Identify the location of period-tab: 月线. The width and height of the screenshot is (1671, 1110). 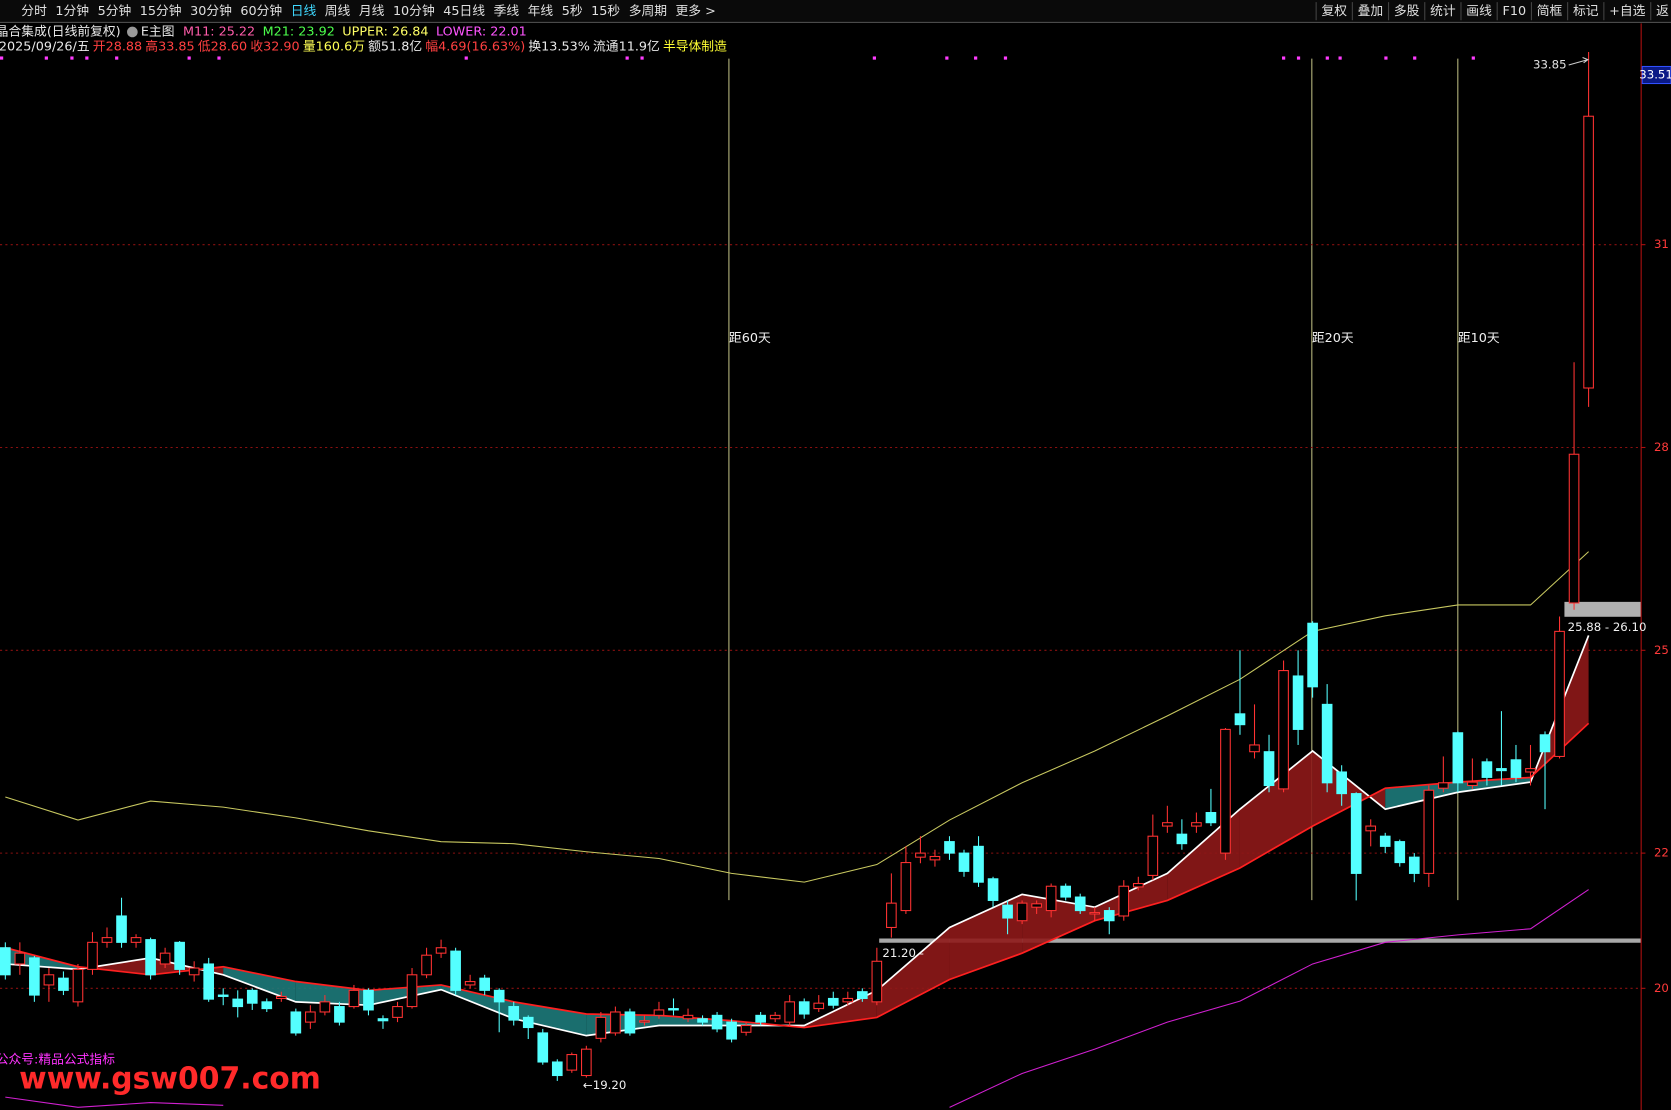
(372, 11).